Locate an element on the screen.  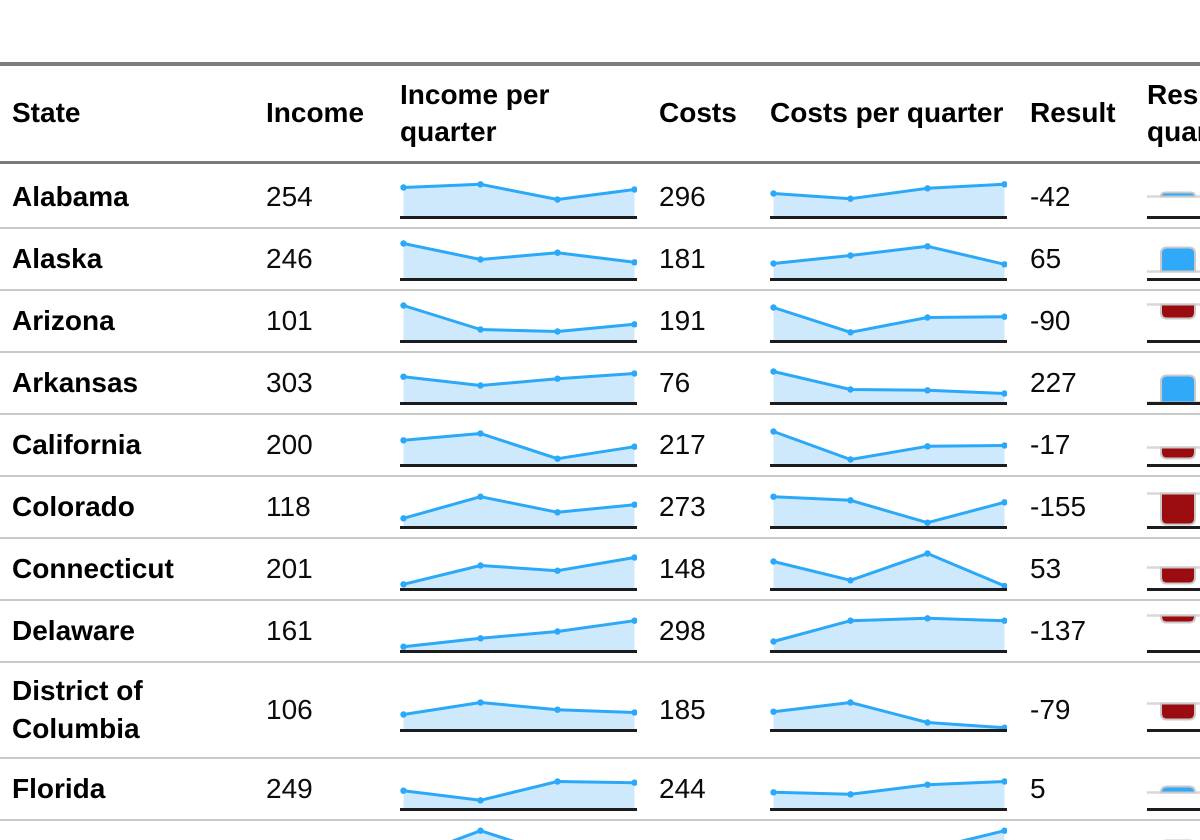
state-cell: California is located at coordinates (134, 445).